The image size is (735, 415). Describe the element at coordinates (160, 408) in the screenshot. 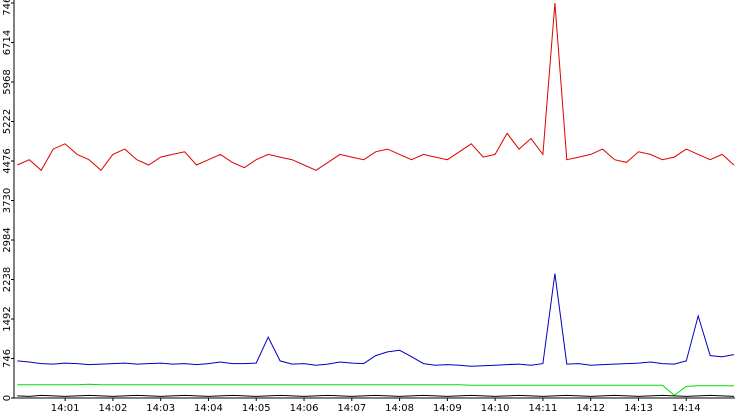

I see `x-tick-label: 14:03` at that location.